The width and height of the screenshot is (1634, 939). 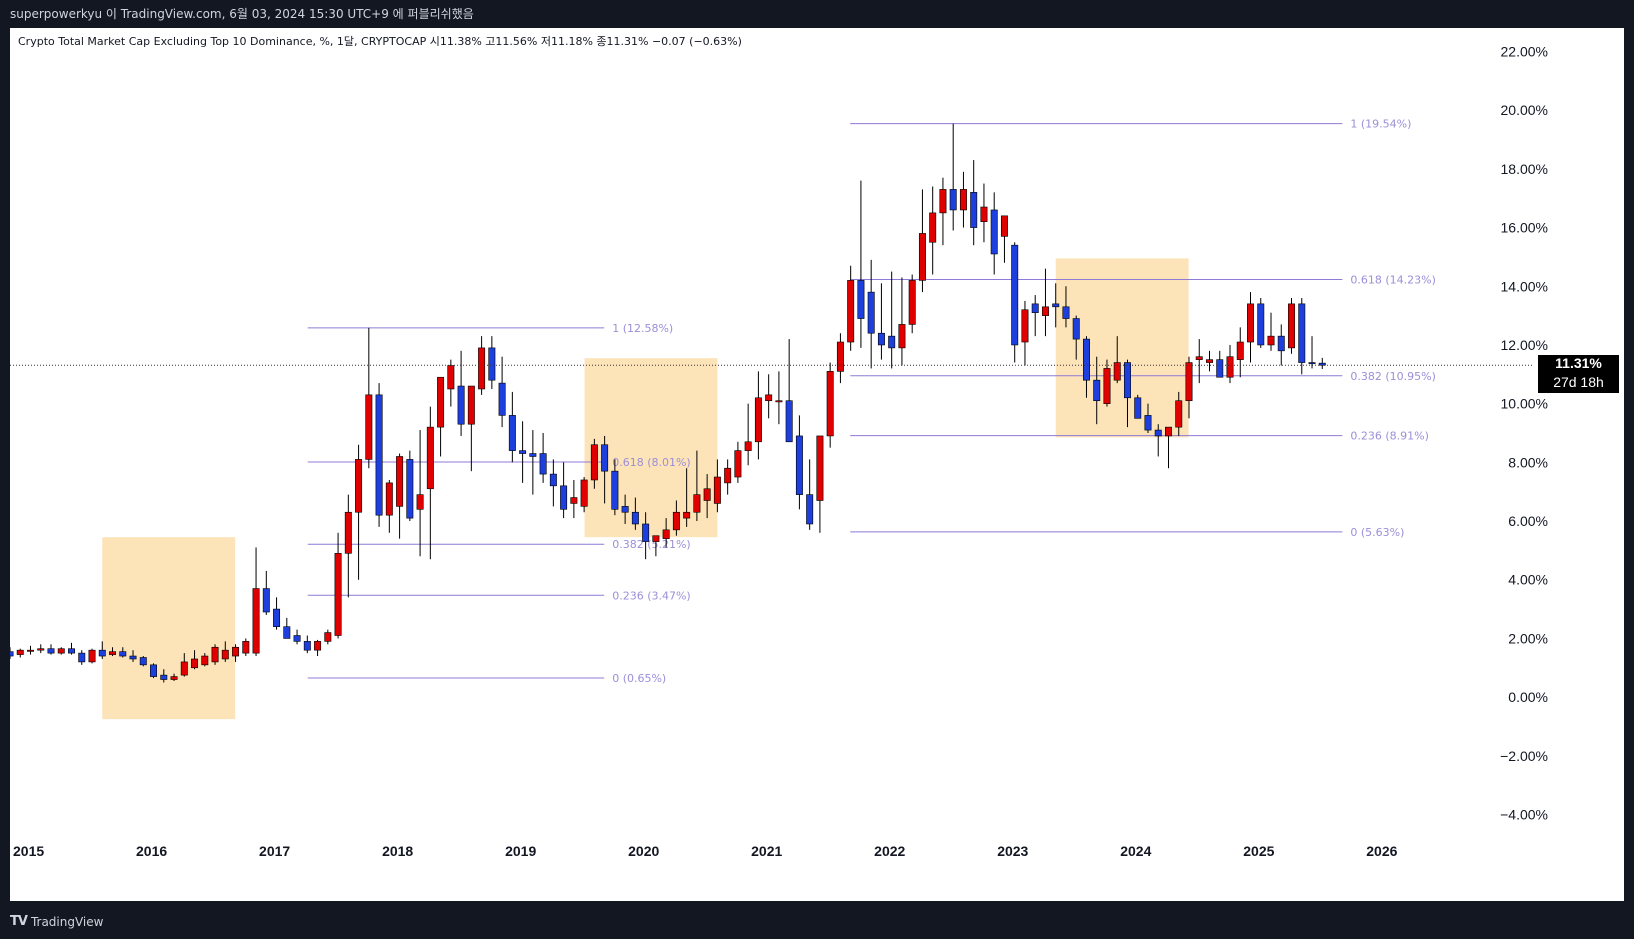 What do you see at coordinates (1578, 365) in the screenshot?
I see `last-price-label: 11.31%` at bounding box center [1578, 365].